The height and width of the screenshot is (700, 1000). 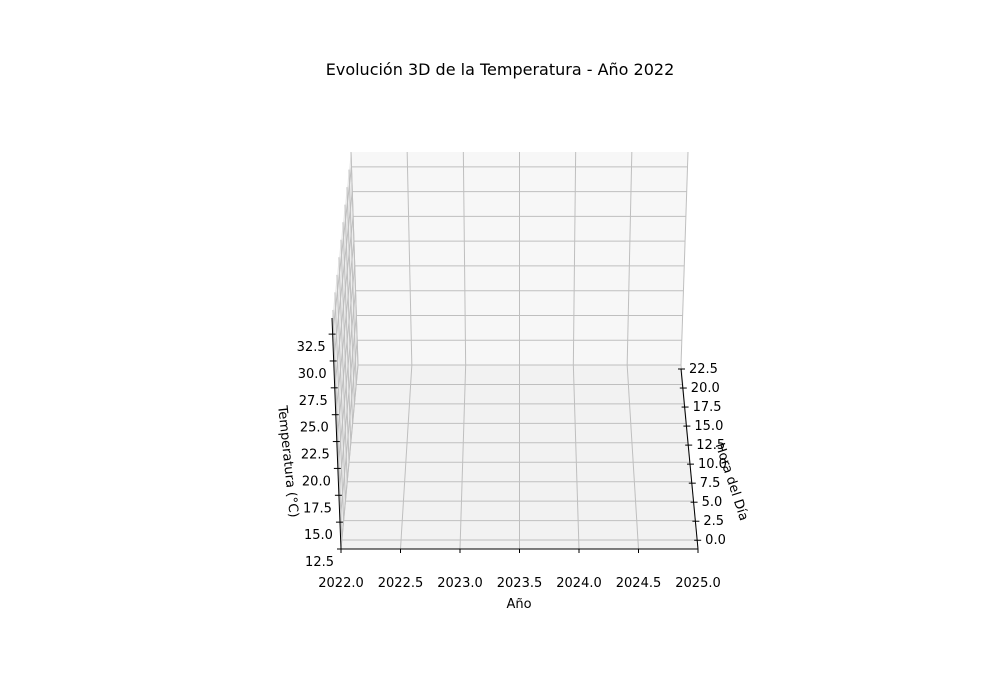 What do you see at coordinates (520, 583) in the screenshot?
I see `x-tick-label: 2023.5` at bounding box center [520, 583].